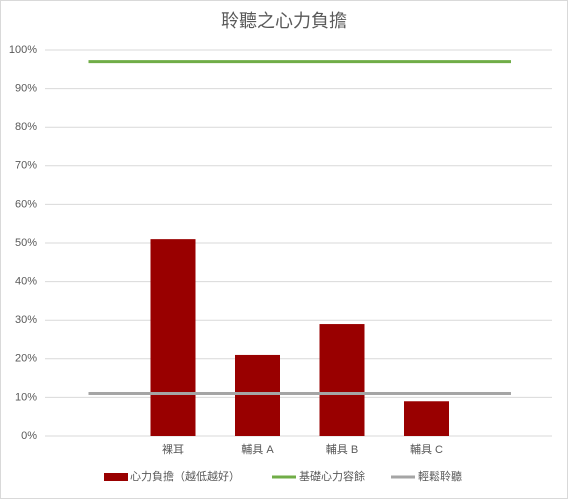 This screenshot has width=568, height=499. What do you see at coordinates (116, 477) in the screenshot?
I see `legend-swatch` at bounding box center [116, 477].